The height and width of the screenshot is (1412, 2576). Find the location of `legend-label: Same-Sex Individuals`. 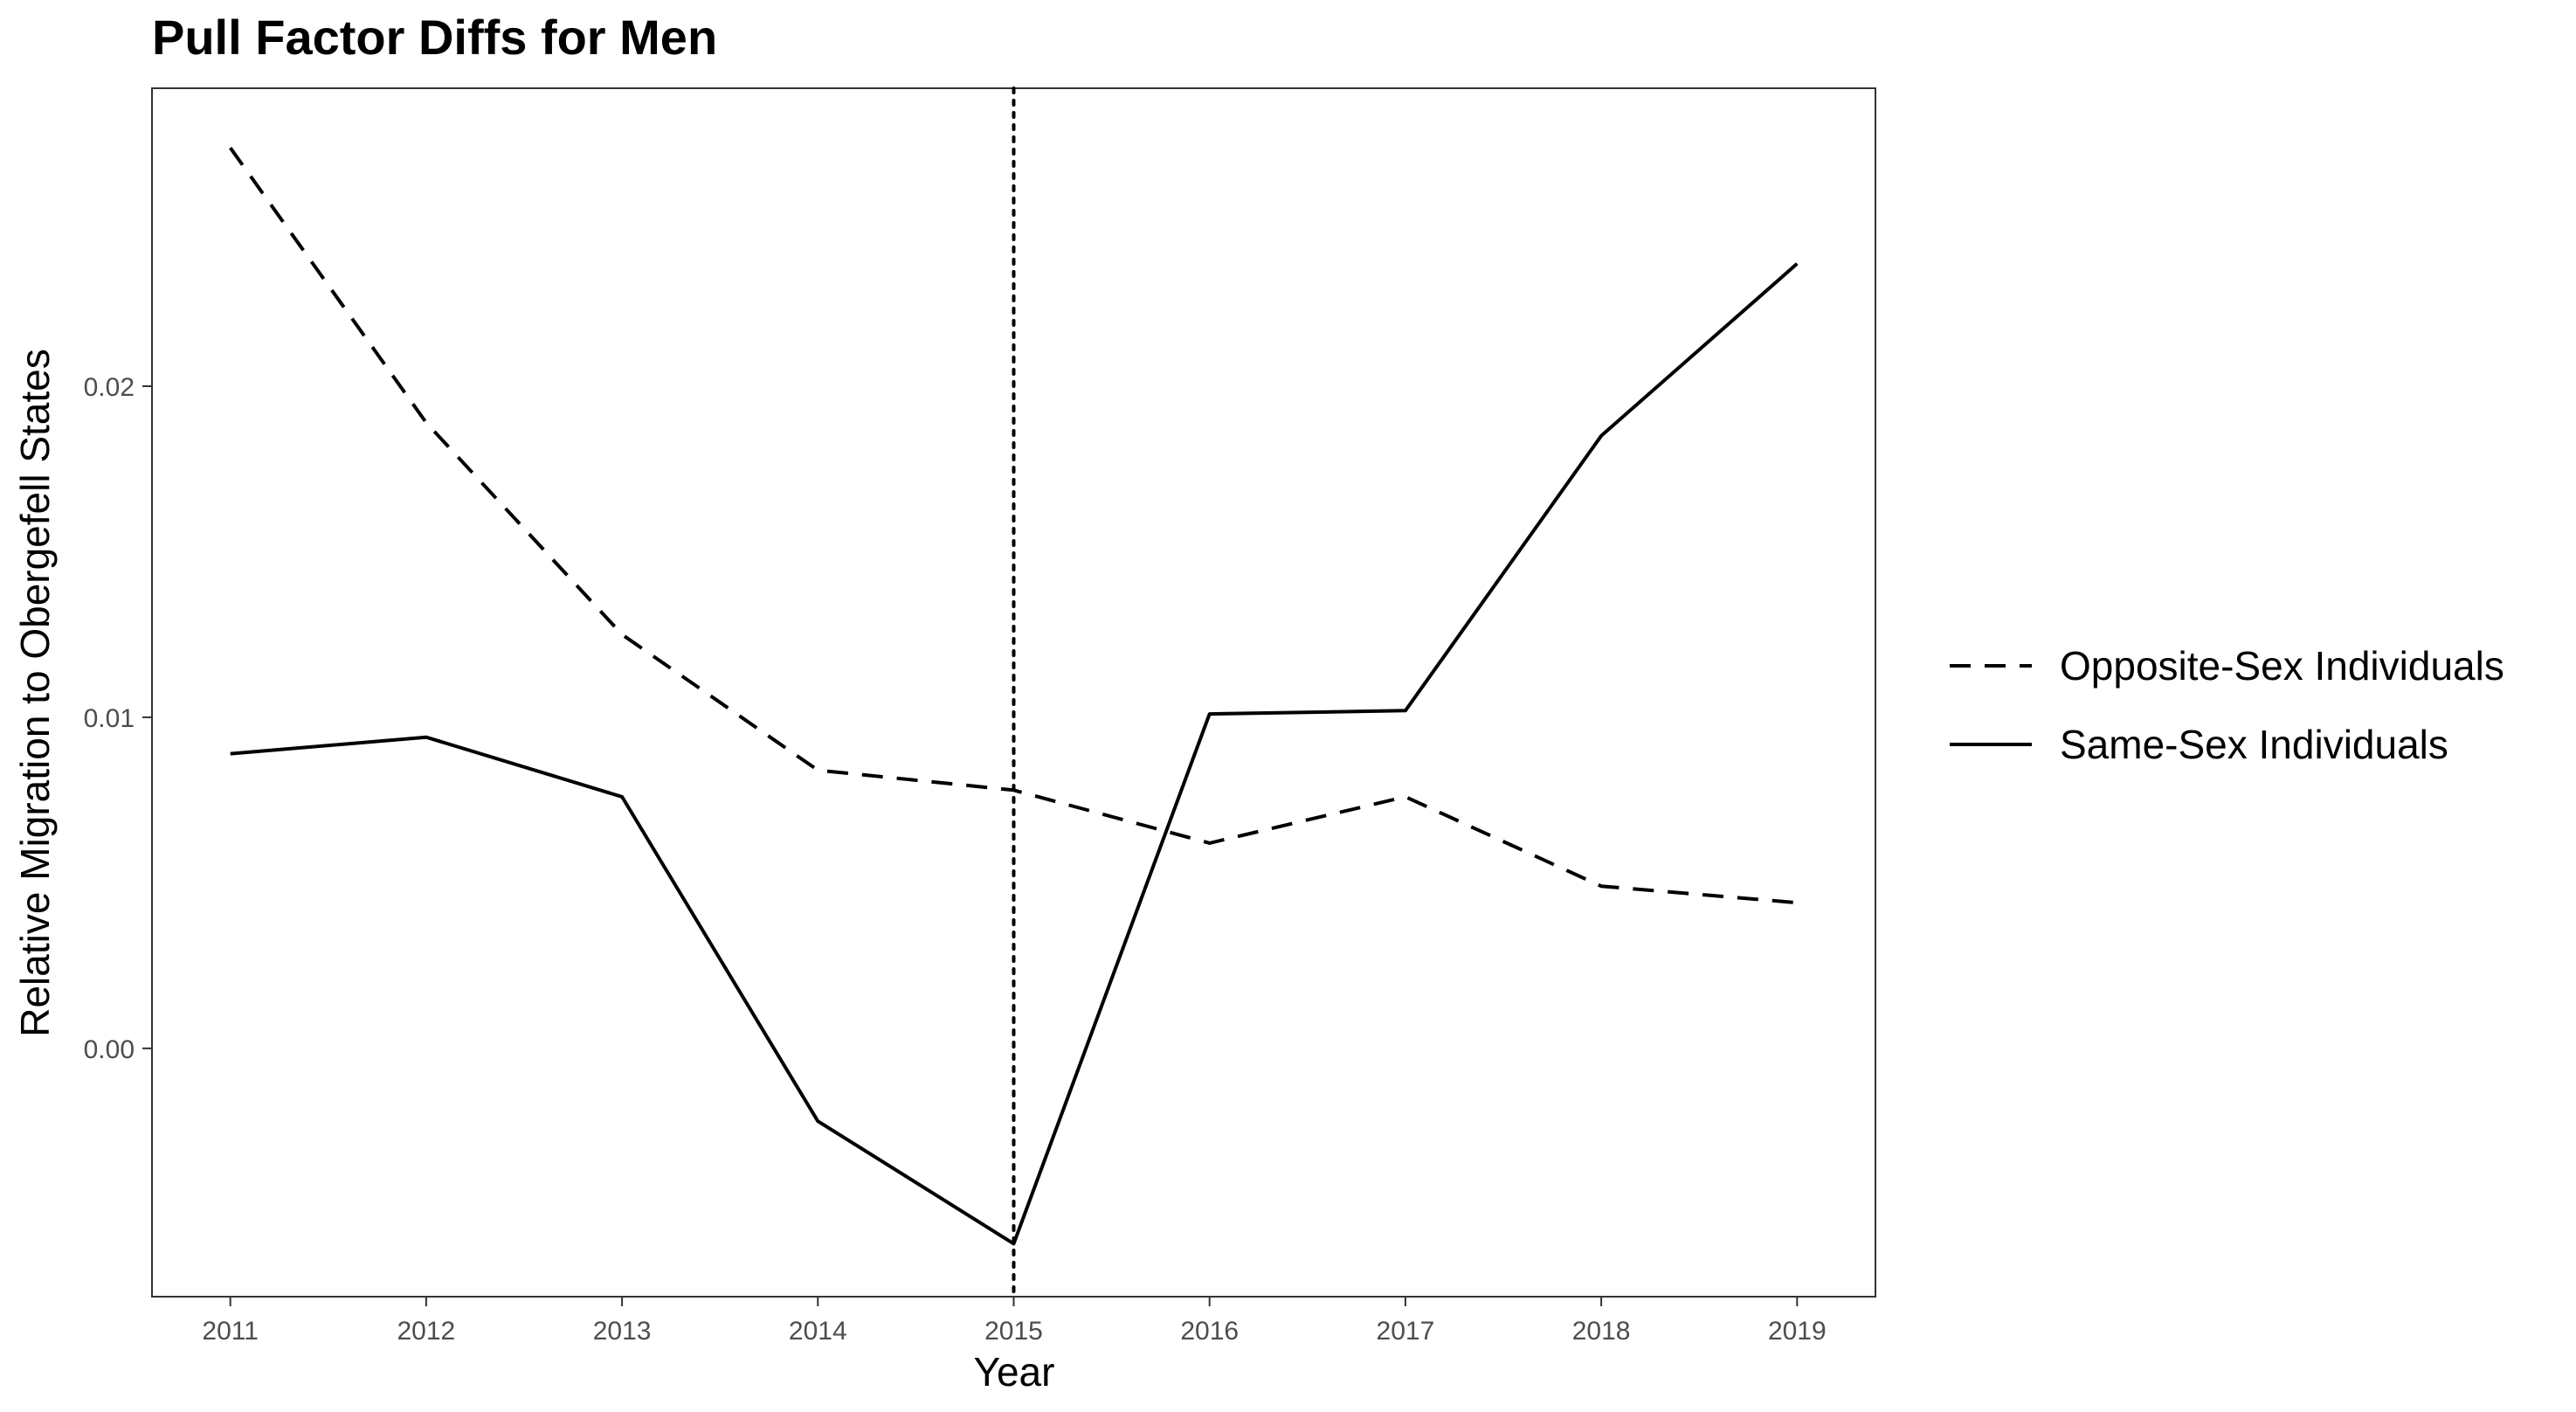

legend-label: Same-Sex Individuals is located at coordinates (2254, 744).